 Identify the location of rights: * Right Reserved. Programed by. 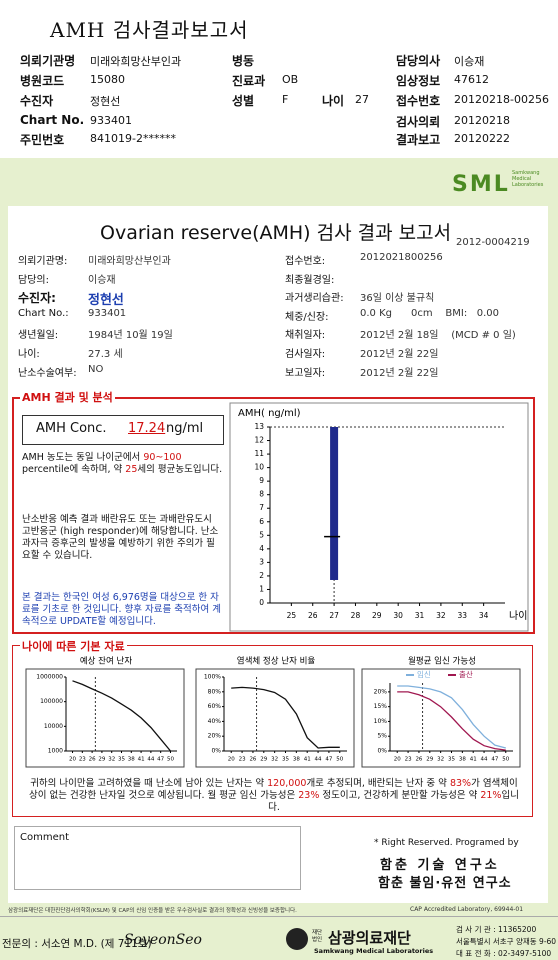
(446, 843).